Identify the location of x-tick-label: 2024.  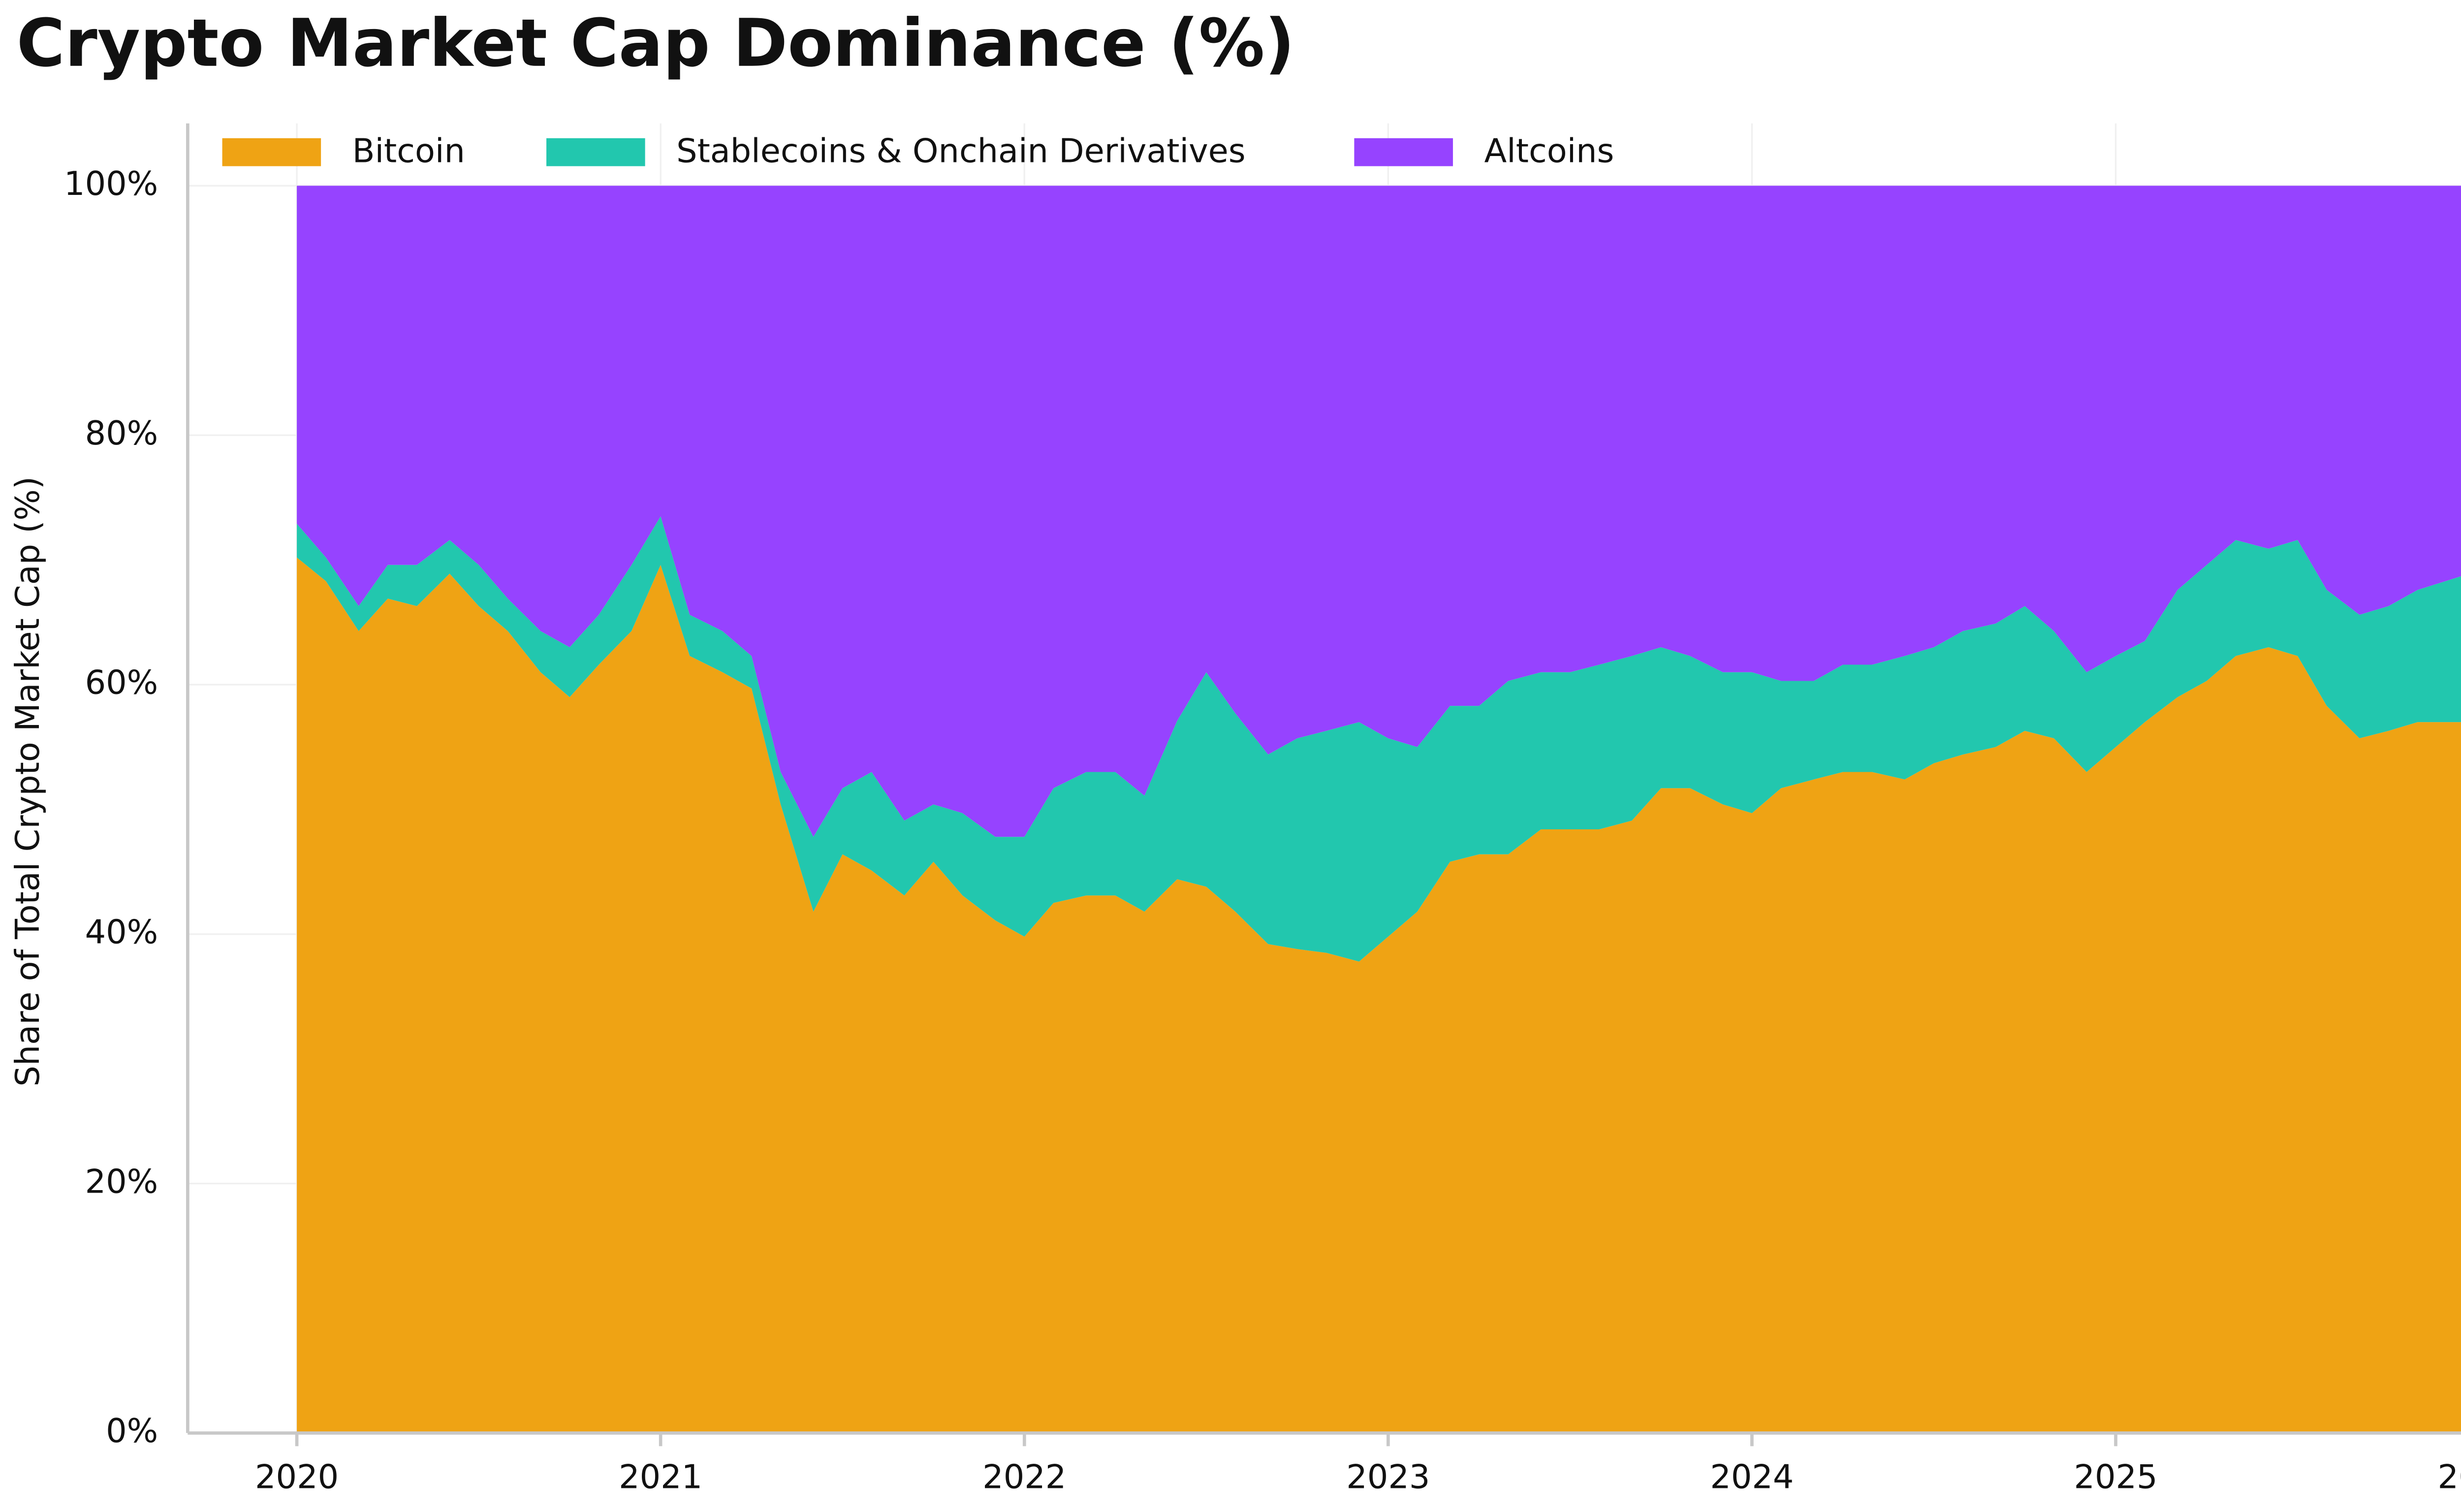
(1752, 1477).